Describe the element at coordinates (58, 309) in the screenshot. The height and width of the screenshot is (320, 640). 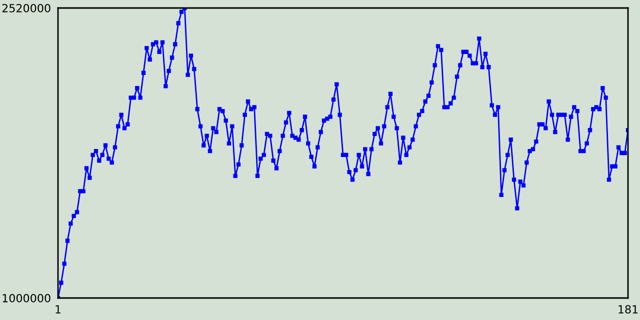
I see `x-tick-label: 1` at that location.